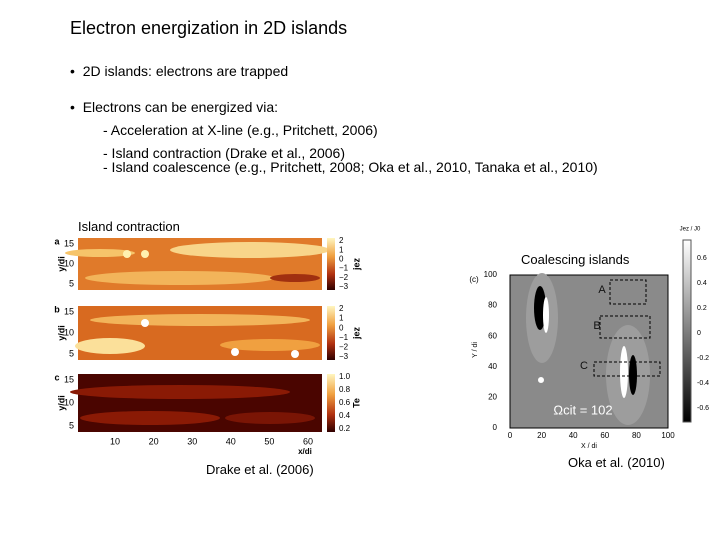 The width and height of the screenshot is (720, 540). Describe the element at coordinates (209, 28) in the screenshot. I see `slide-title: Electron energization in 2D islands` at that location.